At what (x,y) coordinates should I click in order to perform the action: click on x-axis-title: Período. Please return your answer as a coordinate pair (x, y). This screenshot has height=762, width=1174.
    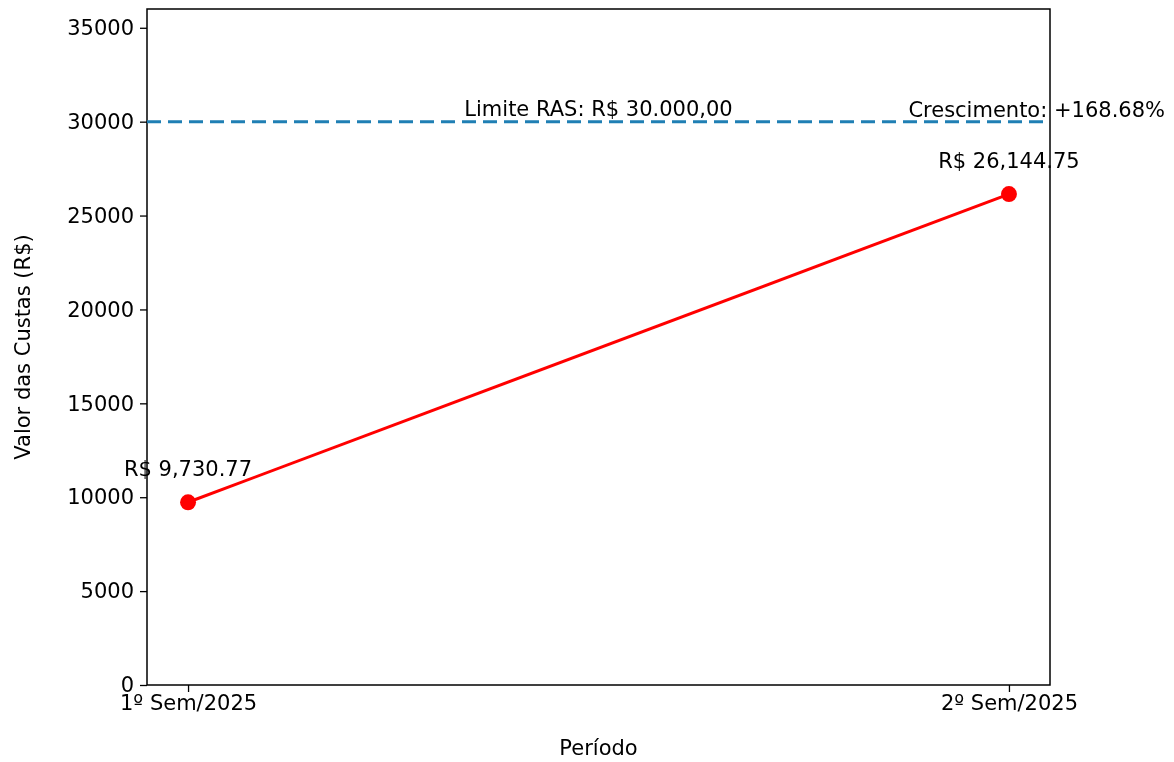
    Looking at the image, I should click on (598, 748).